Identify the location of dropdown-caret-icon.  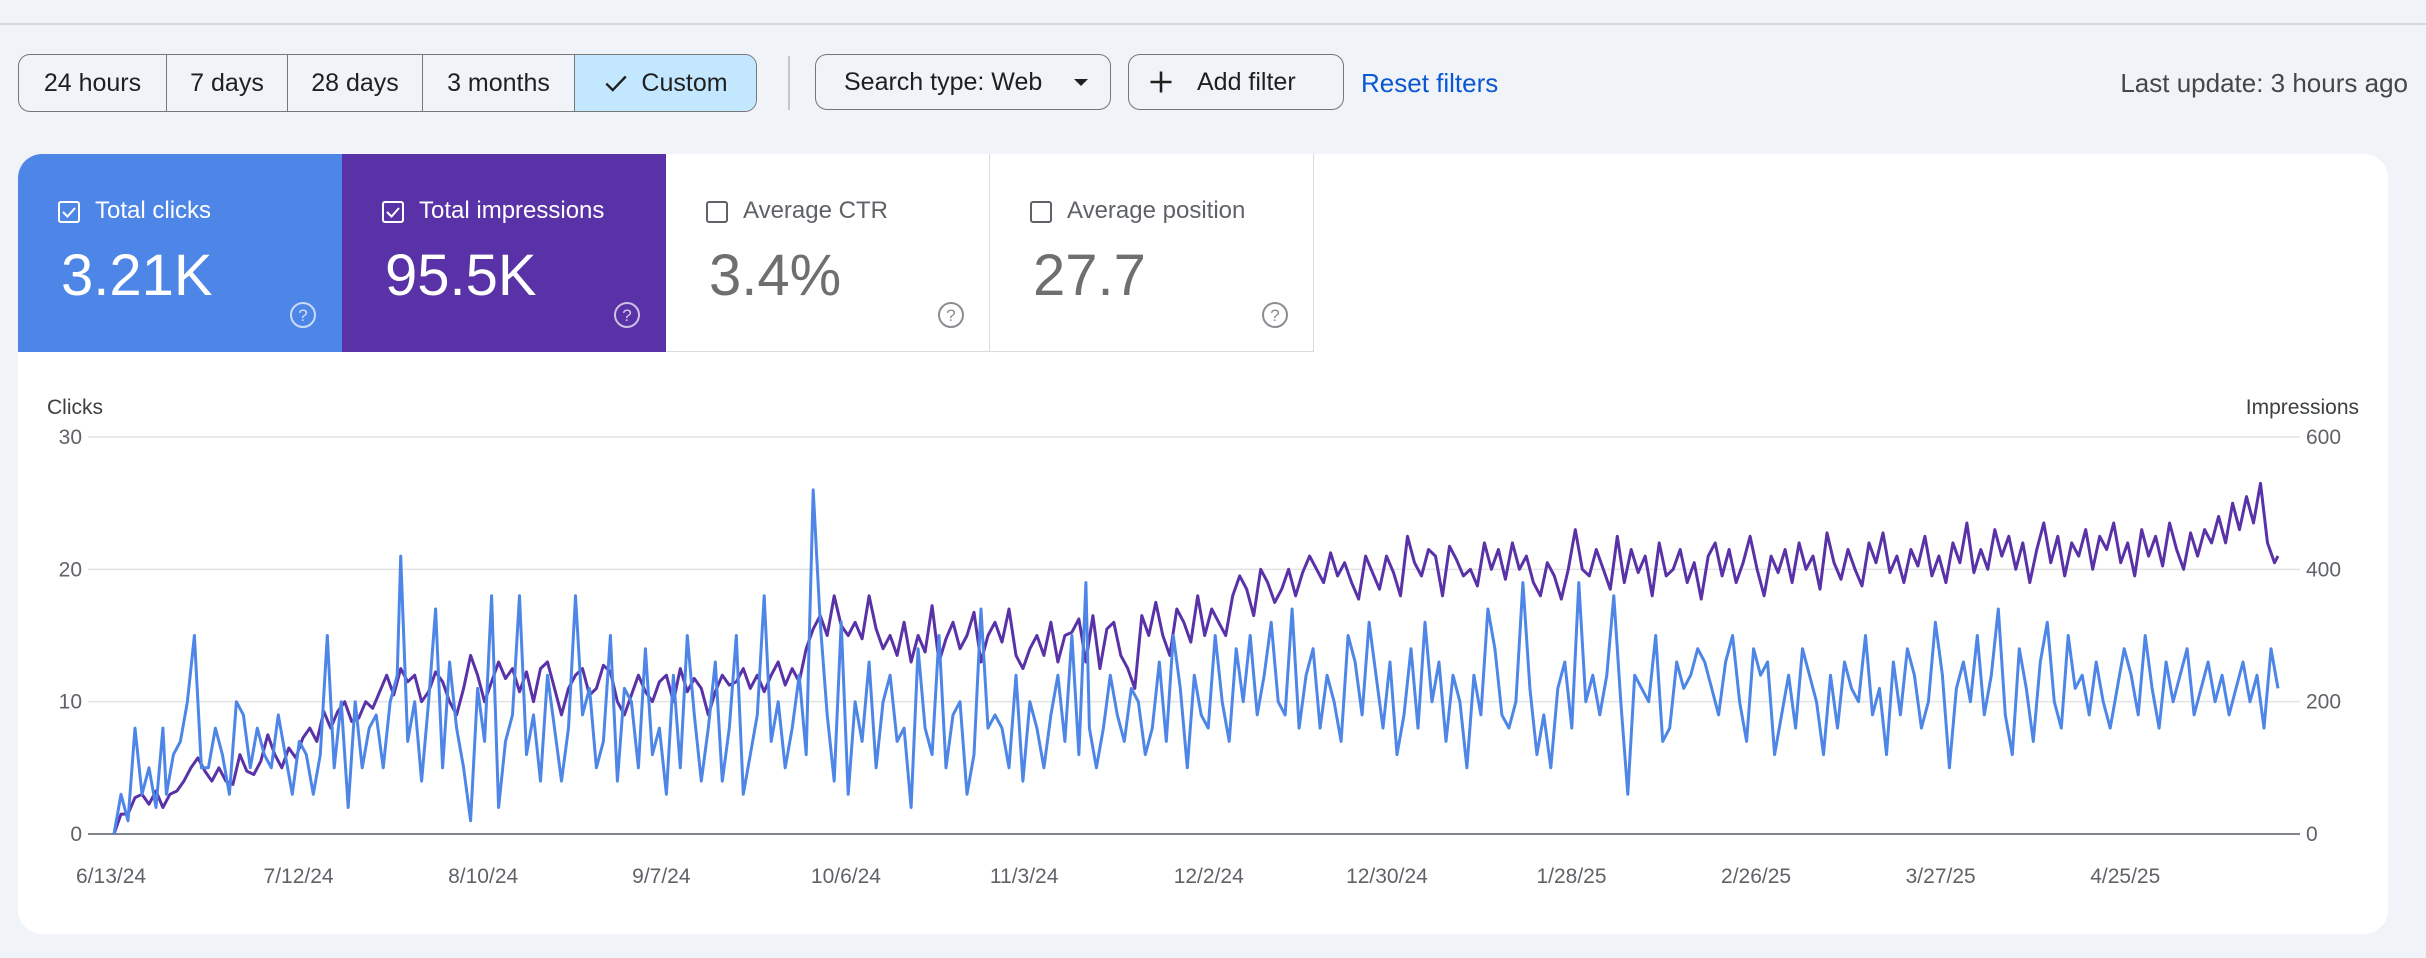
(1081, 82).